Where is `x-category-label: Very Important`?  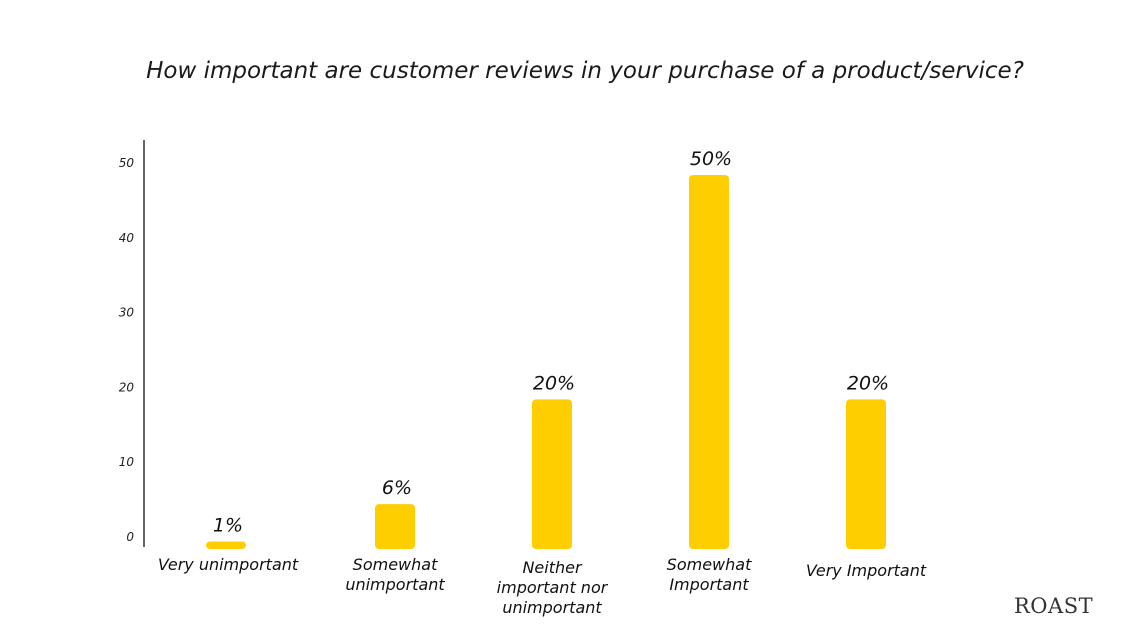
x-category-label: Very Important is located at coordinates (866, 571).